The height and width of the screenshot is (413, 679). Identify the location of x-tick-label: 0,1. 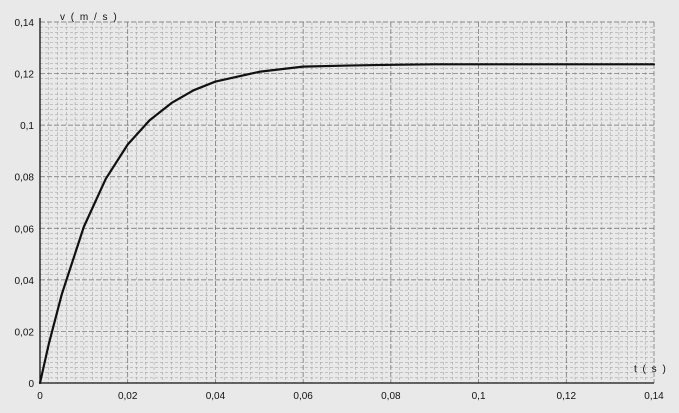
(479, 396).